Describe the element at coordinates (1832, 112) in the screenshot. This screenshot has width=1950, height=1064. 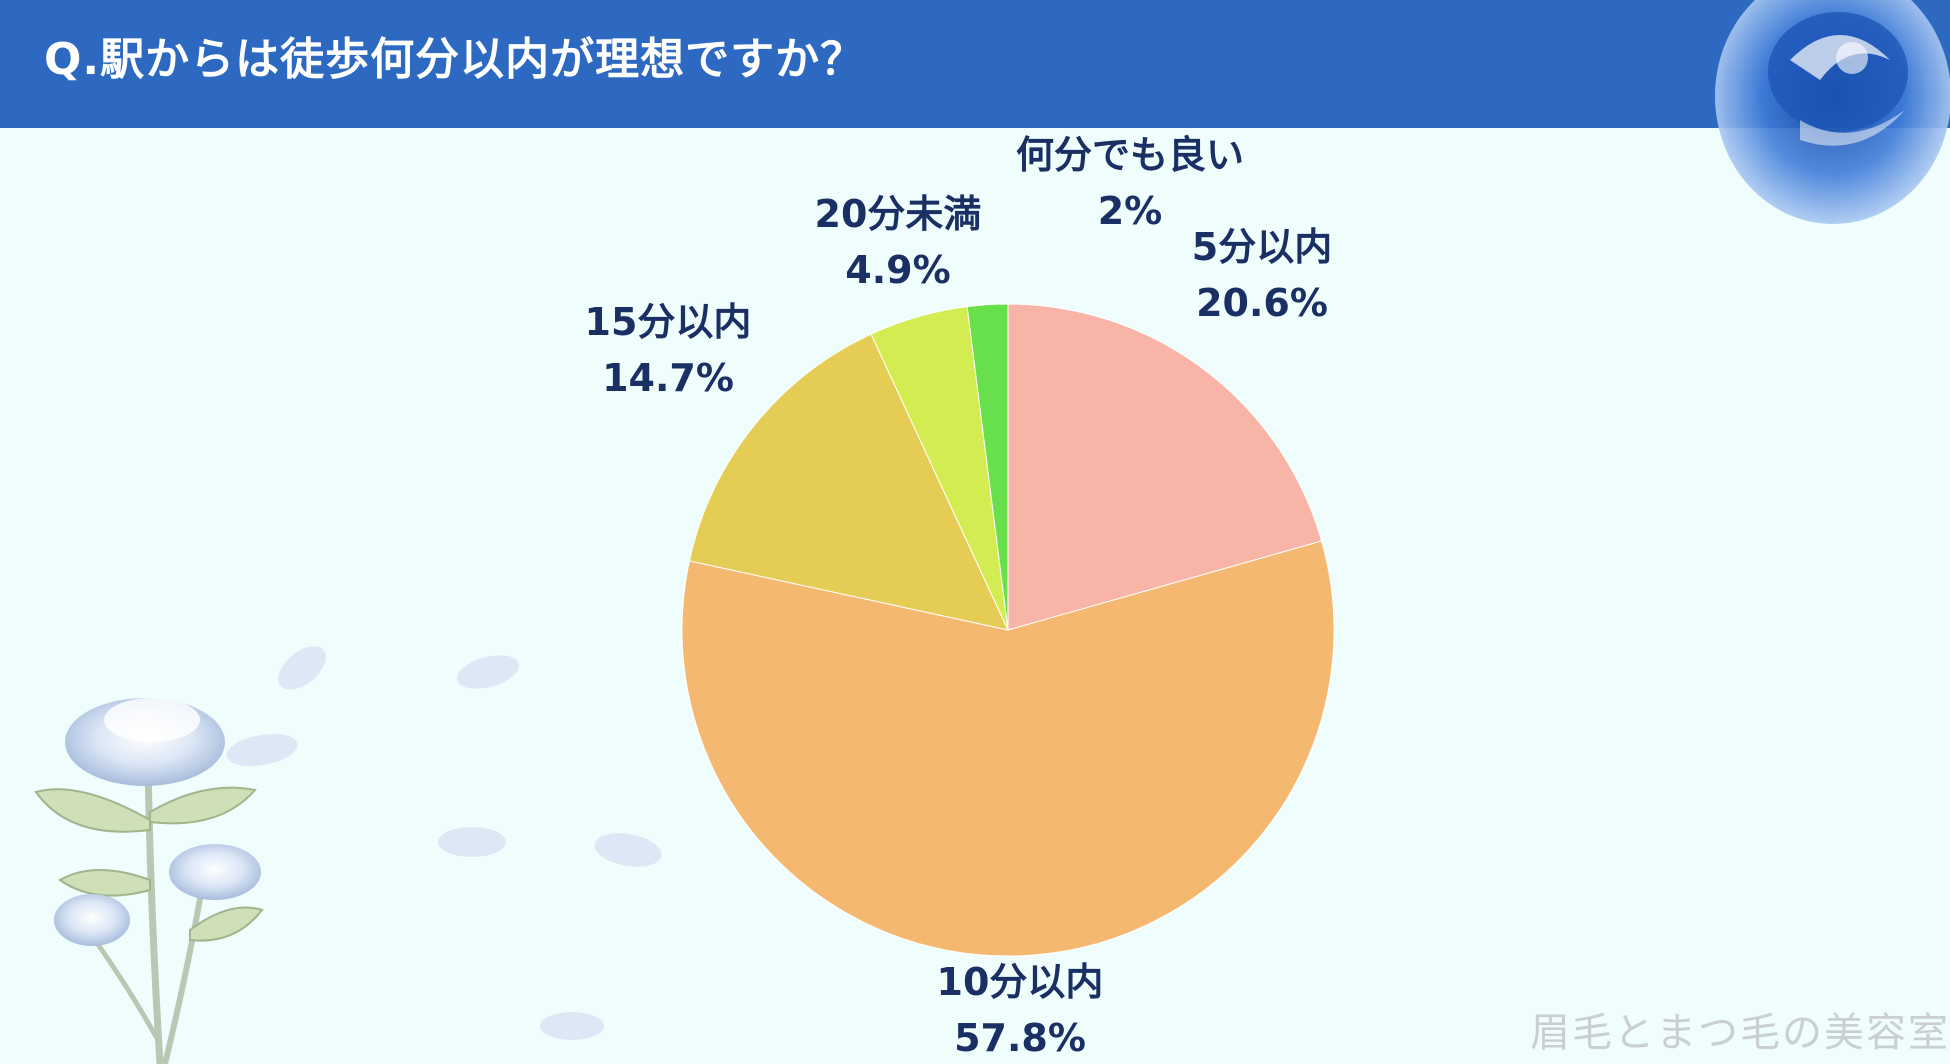
I see `blue-rose-icon` at that location.